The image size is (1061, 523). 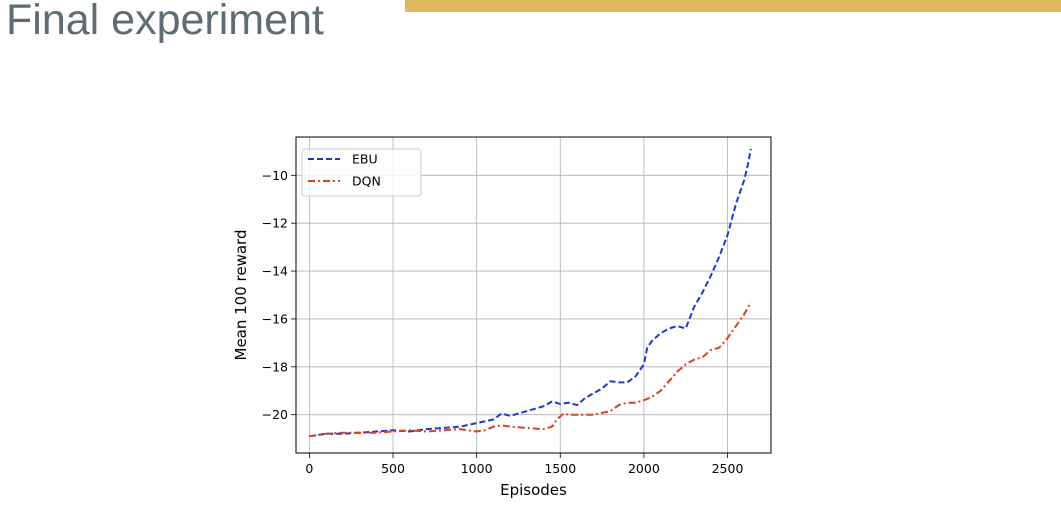 What do you see at coordinates (275, 318) in the screenshot?
I see `y-tick-label: −16` at bounding box center [275, 318].